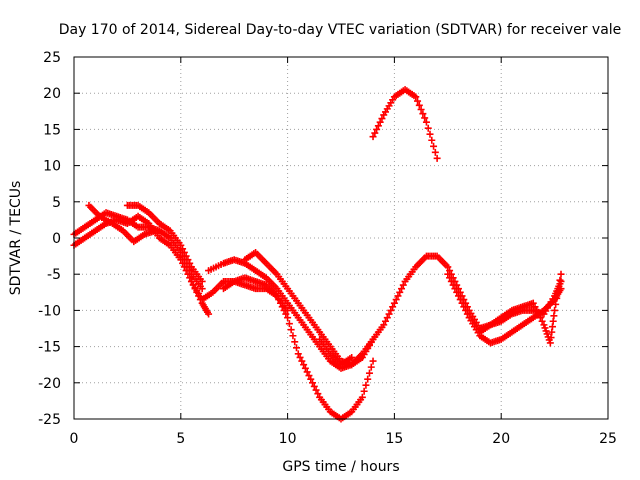 The image size is (640, 480). I want to click on x-tick-label: 25, so click(608, 439).